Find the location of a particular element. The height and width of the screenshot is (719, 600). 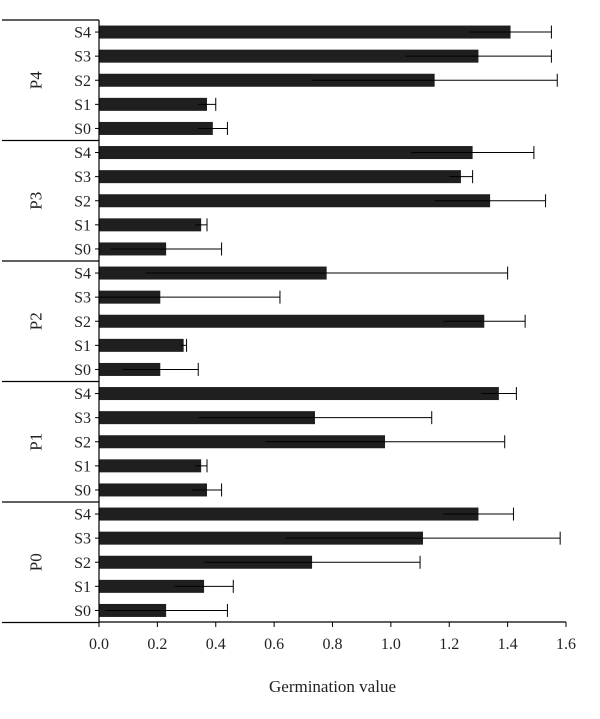

bar-p0-s3 is located at coordinates (261, 538).